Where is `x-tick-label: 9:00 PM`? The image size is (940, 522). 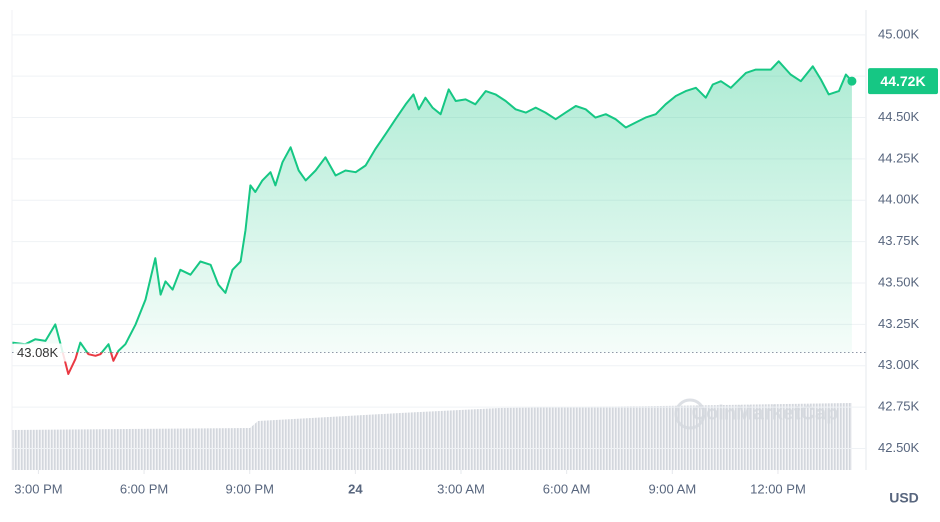
x-tick-label: 9:00 PM is located at coordinates (250, 488).